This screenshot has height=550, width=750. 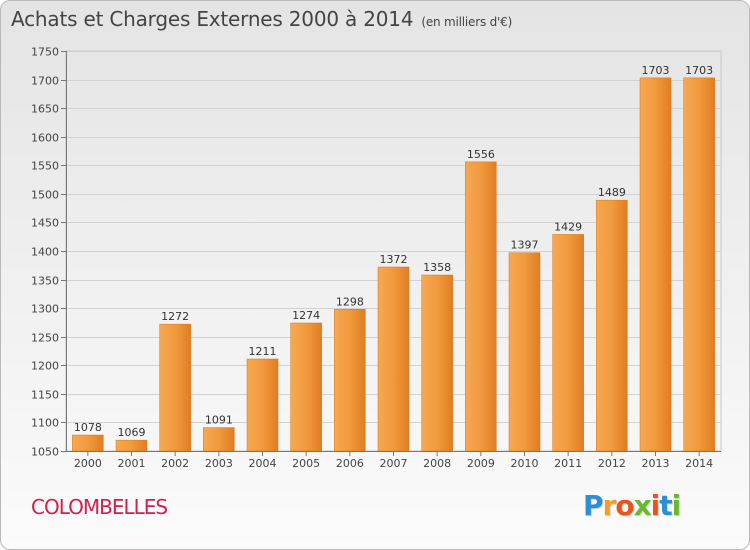 What do you see at coordinates (263, 463) in the screenshot?
I see `x-tick-label: 2004` at bounding box center [263, 463].